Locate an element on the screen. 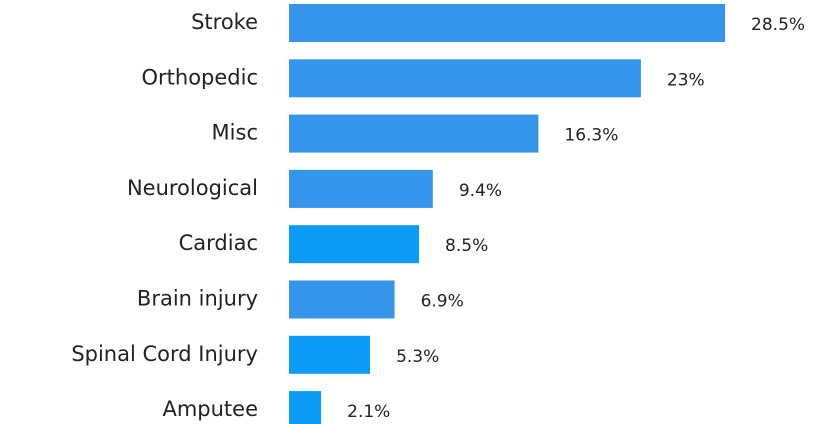 This screenshot has width=822, height=424. value-label: 5.3% is located at coordinates (417, 357).